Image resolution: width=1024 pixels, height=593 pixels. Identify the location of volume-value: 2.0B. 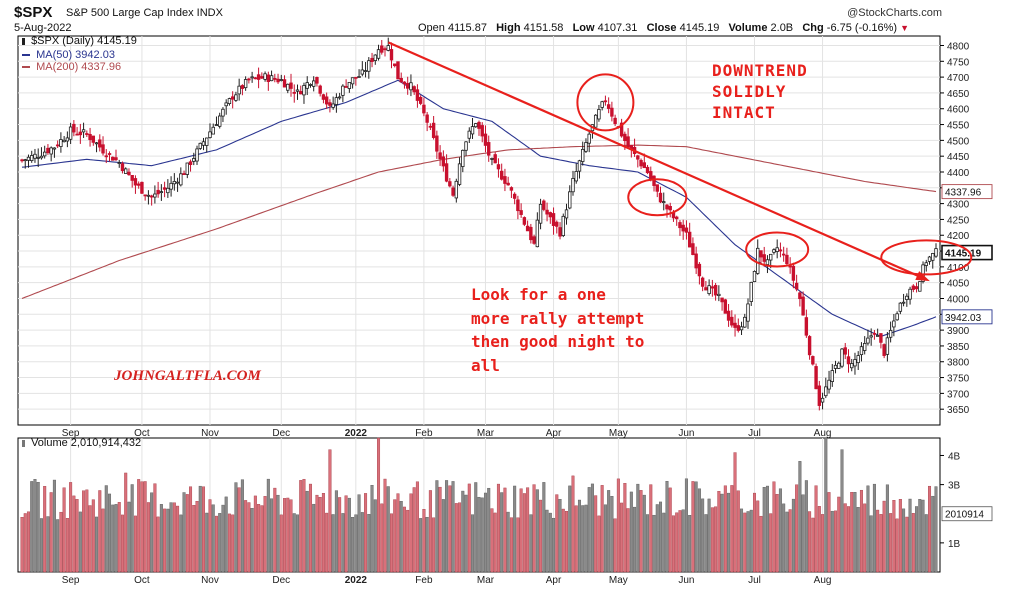
(782, 28).